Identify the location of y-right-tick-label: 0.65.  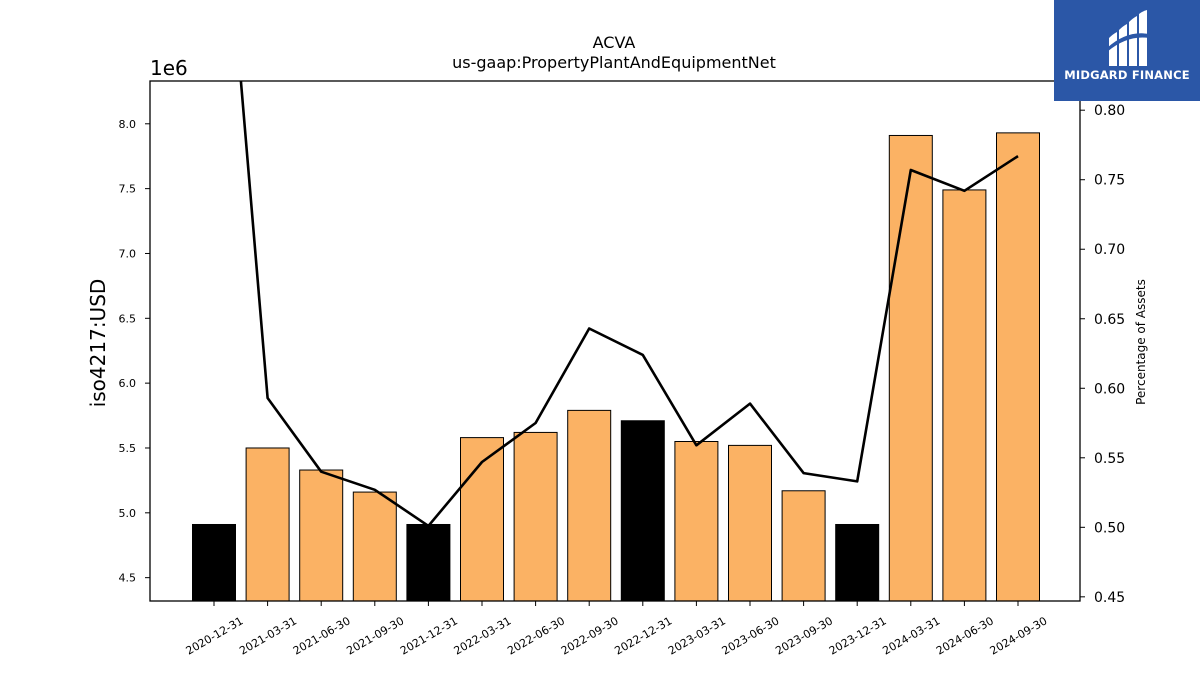
(1109, 320).